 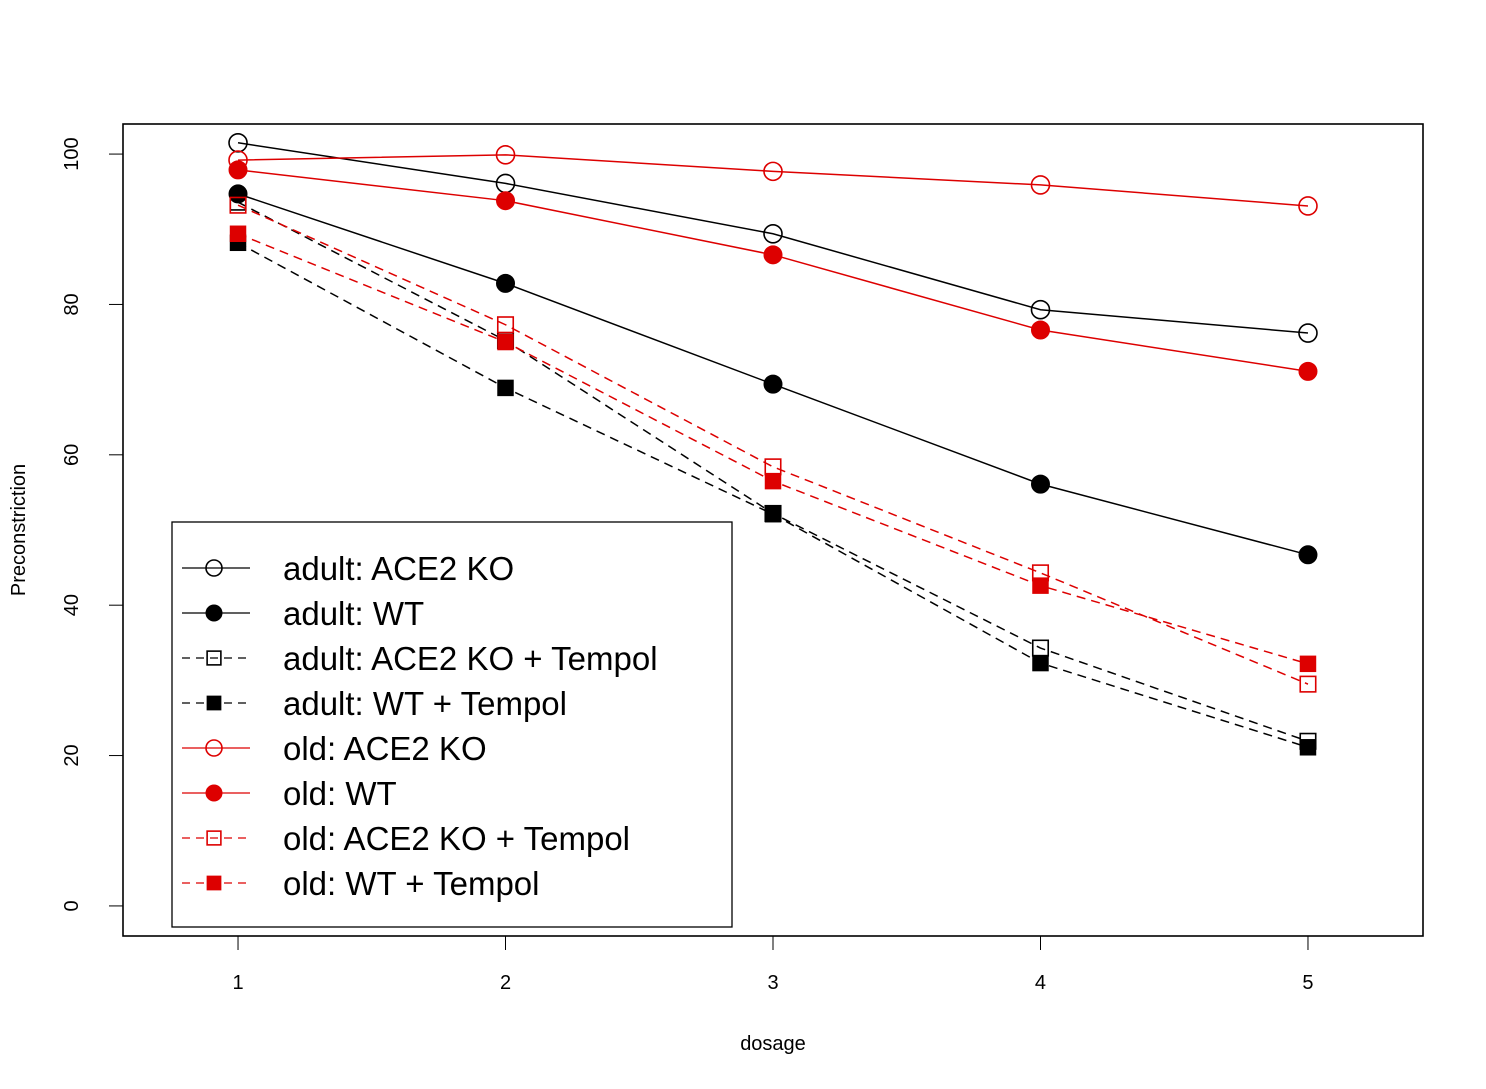 What do you see at coordinates (72, 304) in the screenshot?
I see `y-tick-label: 80` at bounding box center [72, 304].